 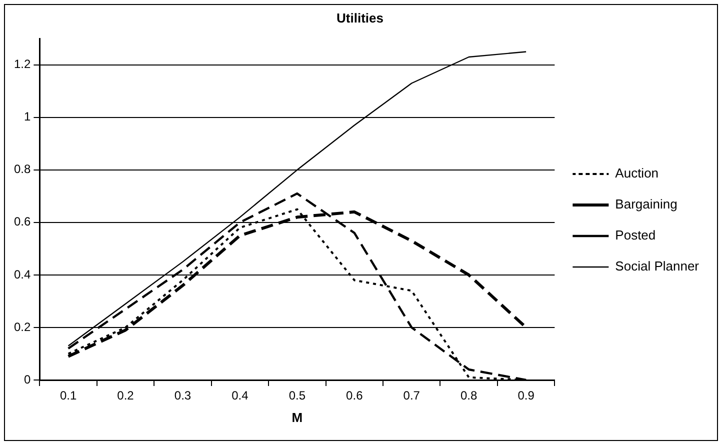 I want to click on x-tick-label: 0.6, so click(x=355, y=395).